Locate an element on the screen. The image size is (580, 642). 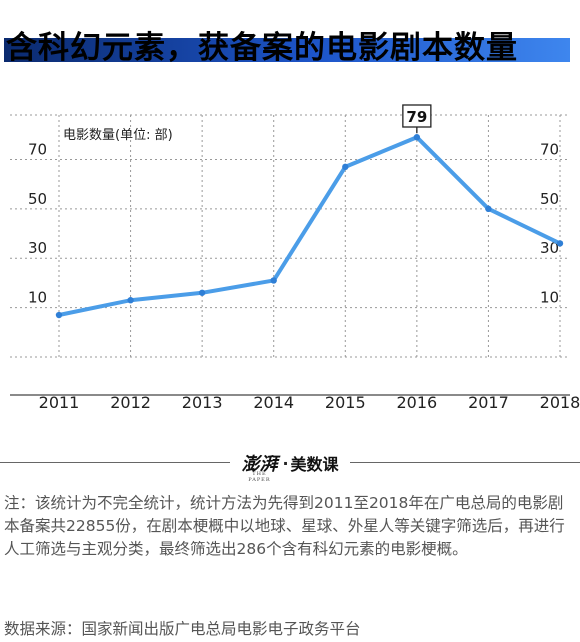
y-tick-label-left: 50 is located at coordinates (37, 199).